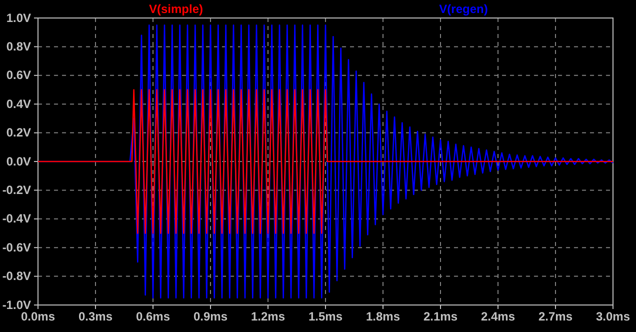 The width and height of the screenshot is (636, 332). What do you see at coordinates (268, 317) in the screenshot?
I see `x-tick-label: 1.2ms` at bounding box center [268, 317].